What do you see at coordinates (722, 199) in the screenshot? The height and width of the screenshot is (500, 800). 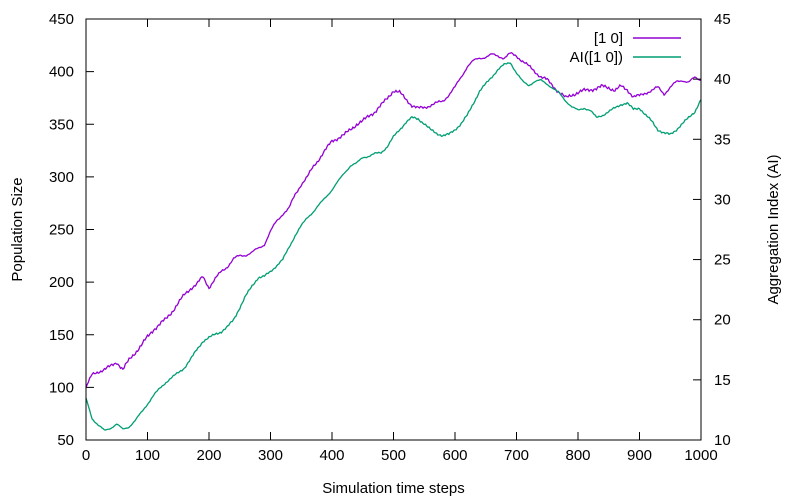 I see `y2-tick-label: 30` at bounding box center [722, 199].